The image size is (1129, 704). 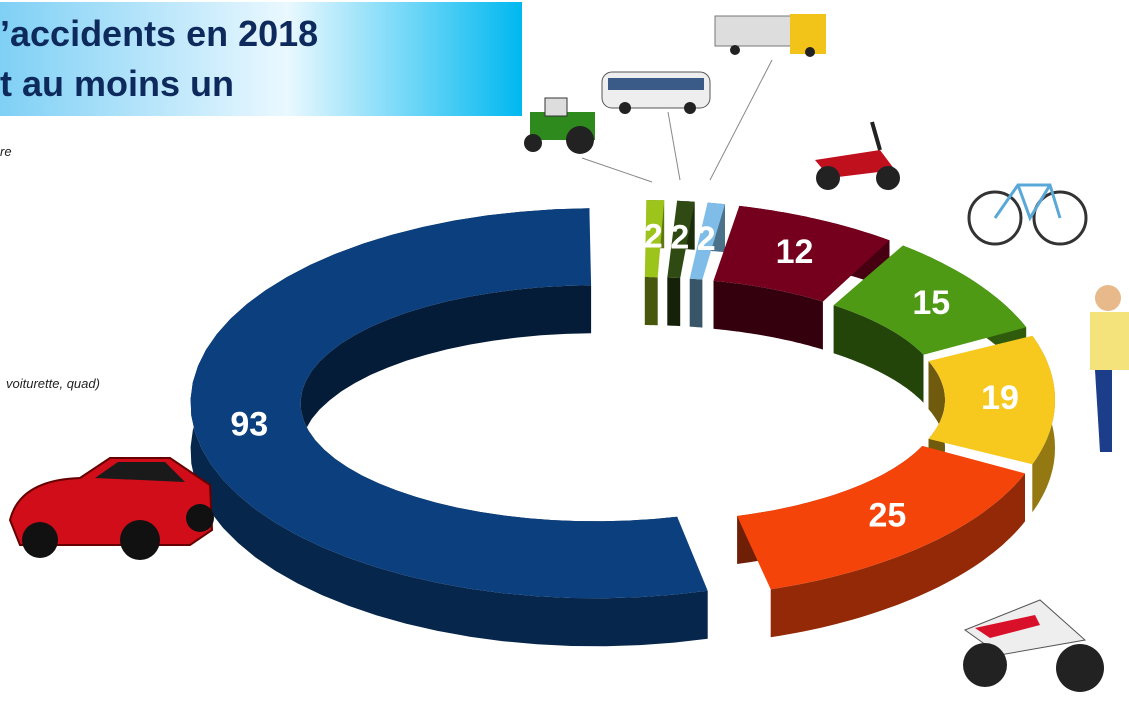 What do you see at coordinates (857, 155) in the screenshot?
I see `scooter-icon` at bounding box center [857, 155].